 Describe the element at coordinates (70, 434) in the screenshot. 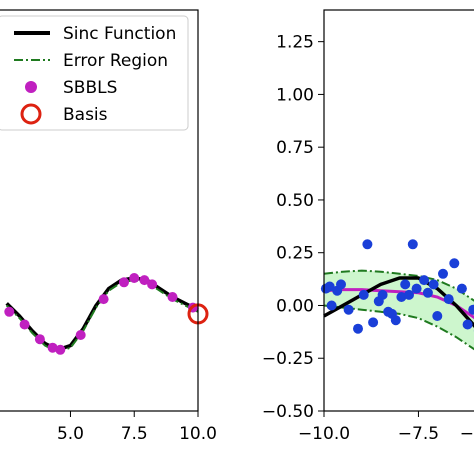

I see `left-x-tick-label: 5.0` at that location.